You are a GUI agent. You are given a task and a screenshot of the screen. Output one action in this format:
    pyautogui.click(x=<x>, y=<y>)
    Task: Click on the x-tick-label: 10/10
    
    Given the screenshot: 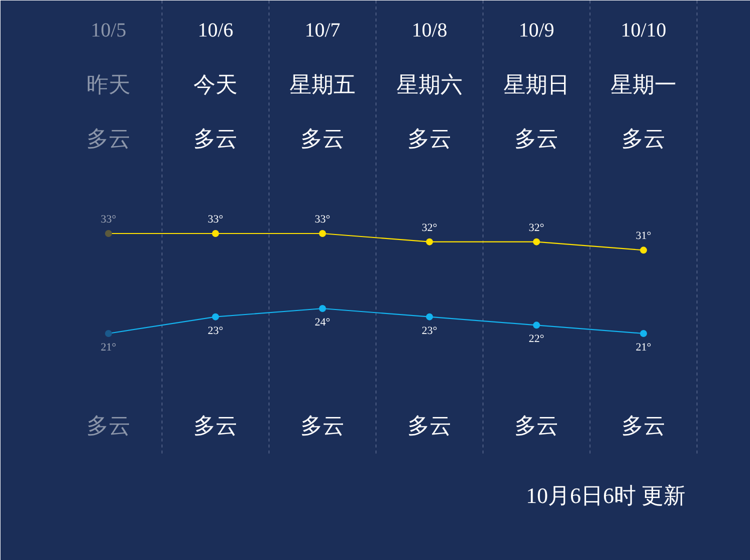 What is the action you would take?
    pyautogui.click(x=643, y=31)
    